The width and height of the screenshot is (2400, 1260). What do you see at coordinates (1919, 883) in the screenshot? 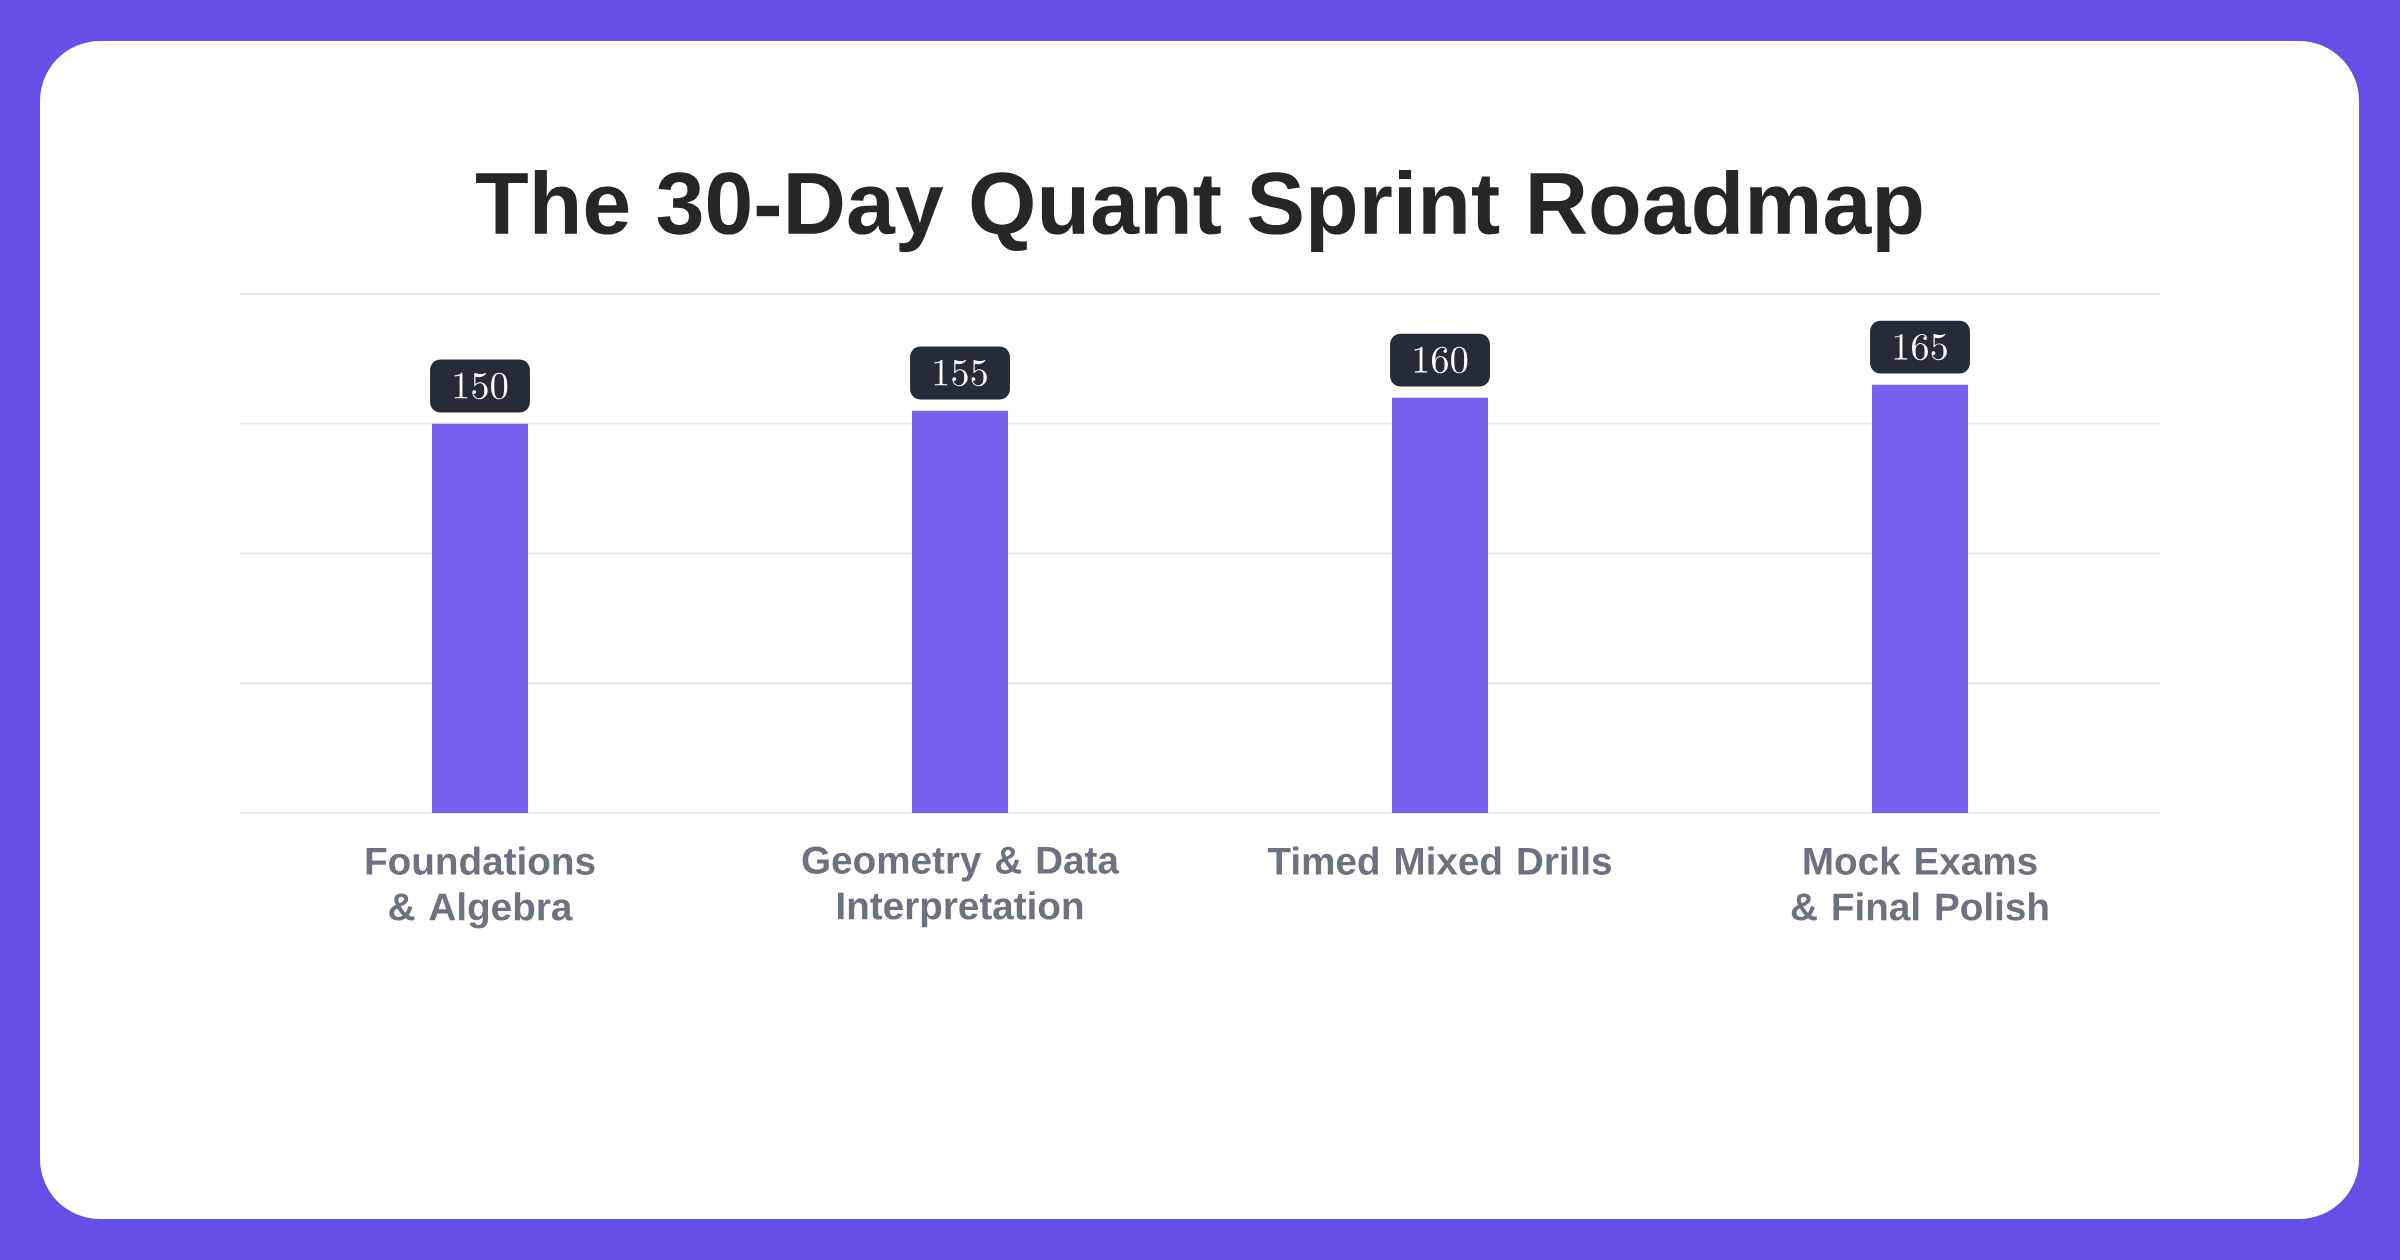
I see `x-tick-label: Mock Exams & Final Polish` at bounding box center [1919, 883].